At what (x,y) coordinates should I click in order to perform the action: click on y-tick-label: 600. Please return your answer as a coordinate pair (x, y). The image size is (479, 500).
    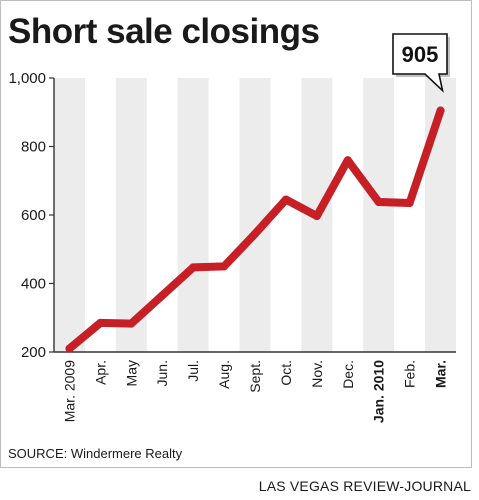
    Looking at the image, I should click on (33, 215).